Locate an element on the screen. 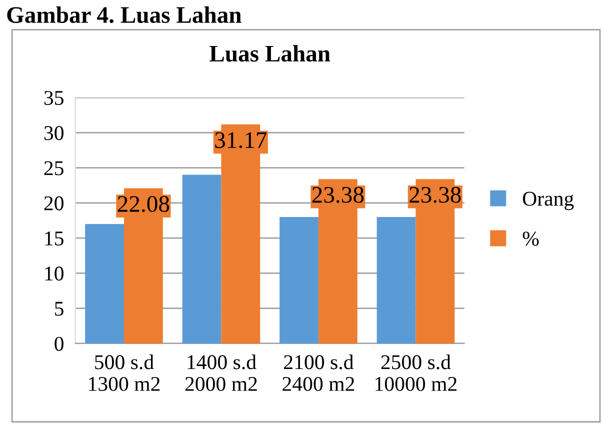 This screenshot has height=424, width=603. y-tick-label: 20 is located at coordinates (54, 203).